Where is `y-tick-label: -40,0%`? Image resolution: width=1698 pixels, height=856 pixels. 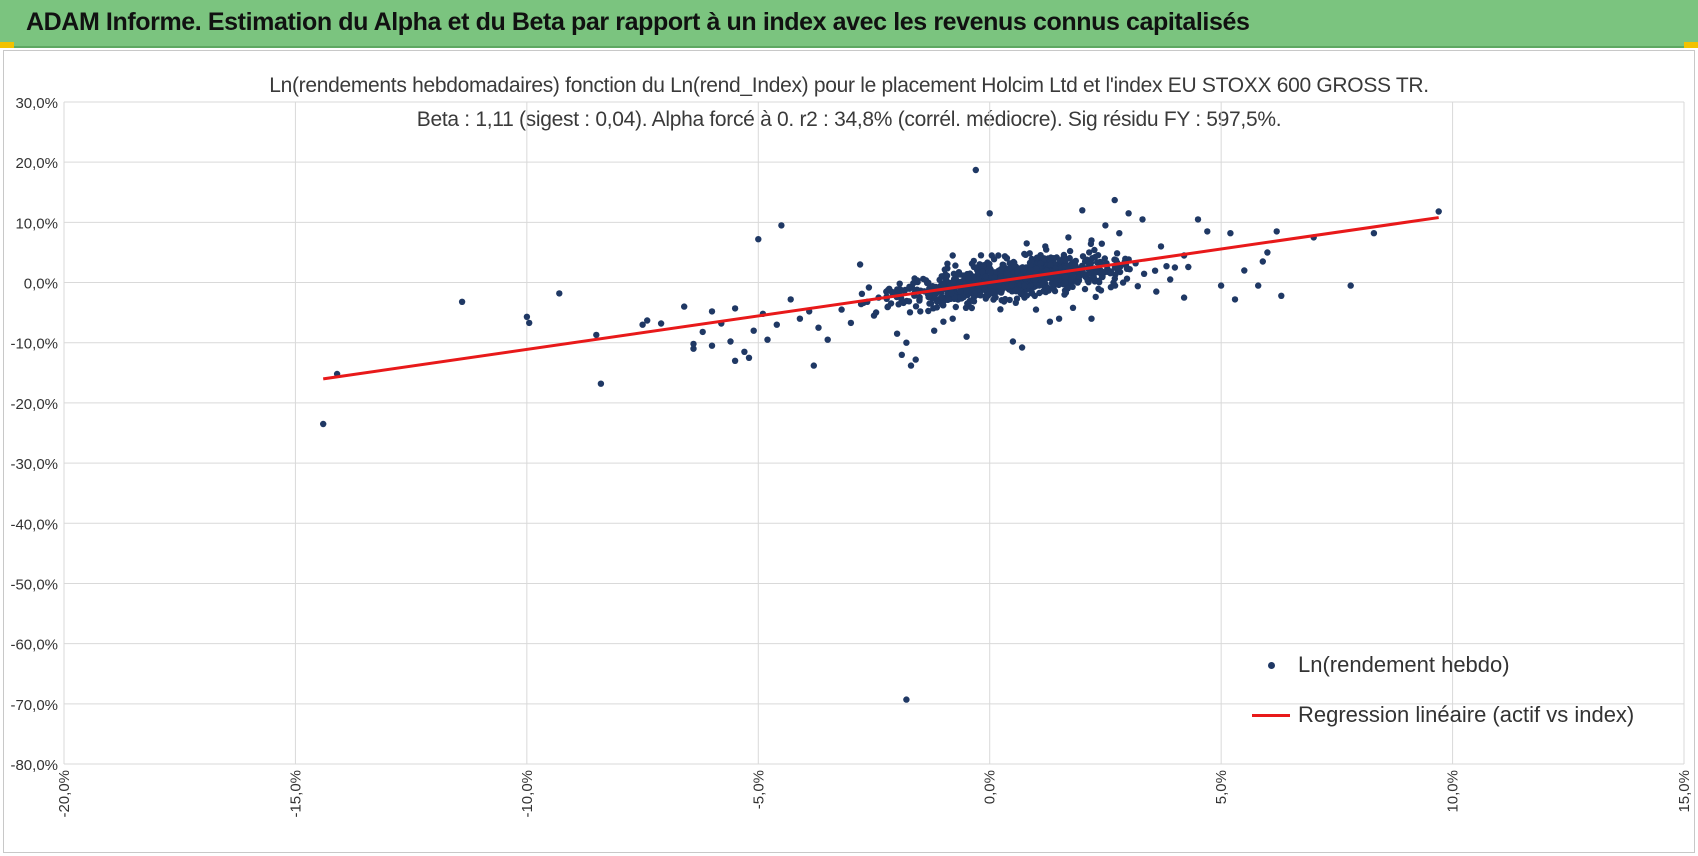 y-tick-label: -40,0% is located at coordinates (34, 524).